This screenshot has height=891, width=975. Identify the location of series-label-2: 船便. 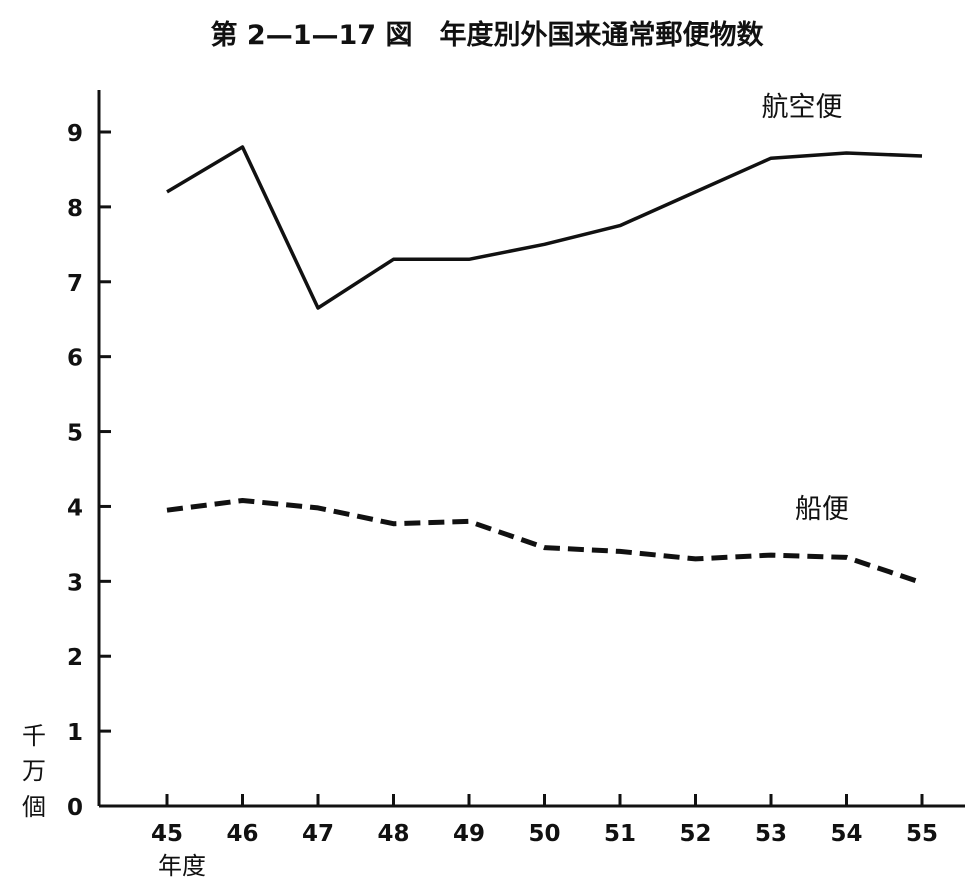
(822, 509).